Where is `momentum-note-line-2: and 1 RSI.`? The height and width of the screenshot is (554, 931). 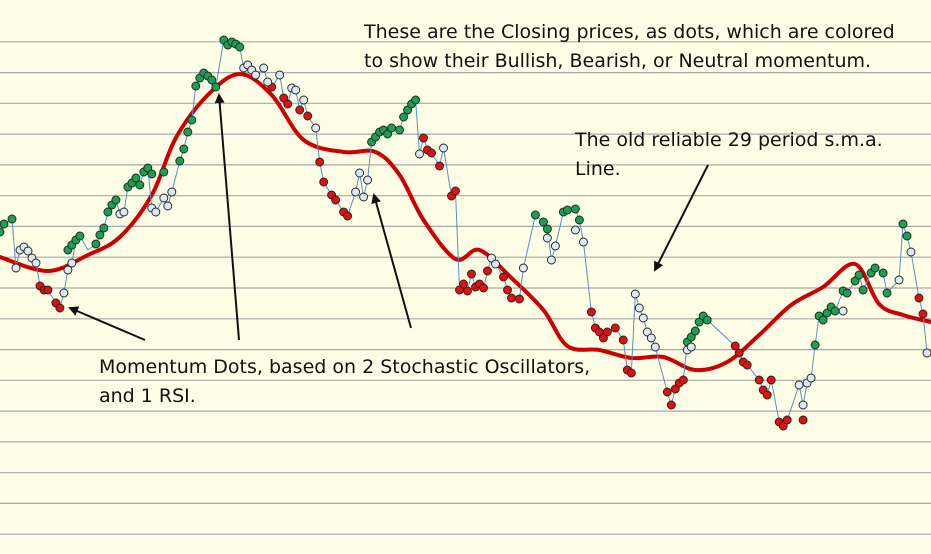
momentum-note-line-2: and 1 RSI. is located at coordinates (147, 396).